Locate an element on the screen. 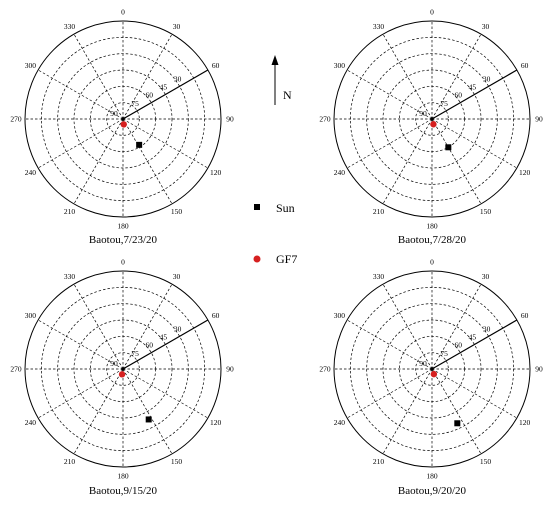 Image resolution: width=550 pixels, height=510 pixels. legend-label-gf7: GF7 is located at coordinates (286, 259).